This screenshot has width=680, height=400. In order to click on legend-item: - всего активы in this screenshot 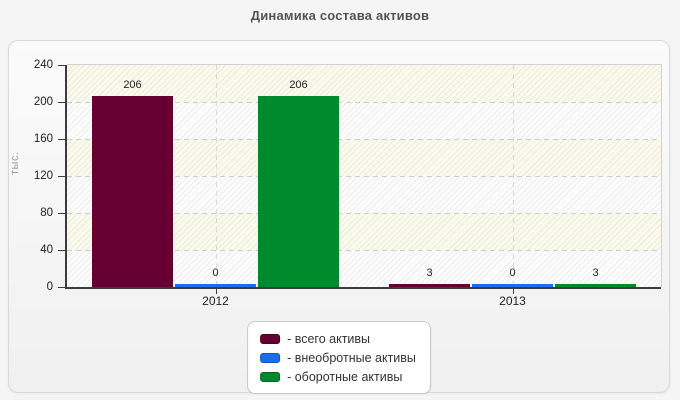, I will do `click(338, 338)`.